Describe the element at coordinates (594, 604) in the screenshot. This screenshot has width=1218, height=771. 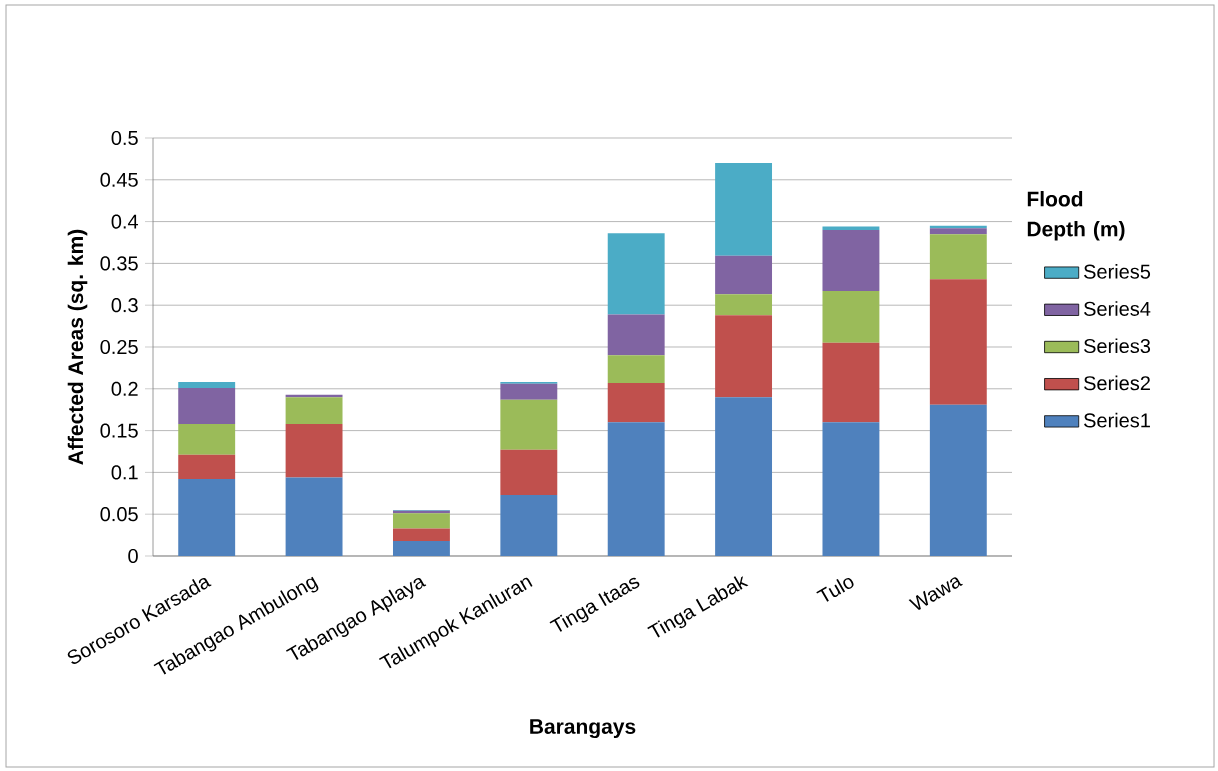
I see `x-tick-label: Tinga Itaas` at that location.